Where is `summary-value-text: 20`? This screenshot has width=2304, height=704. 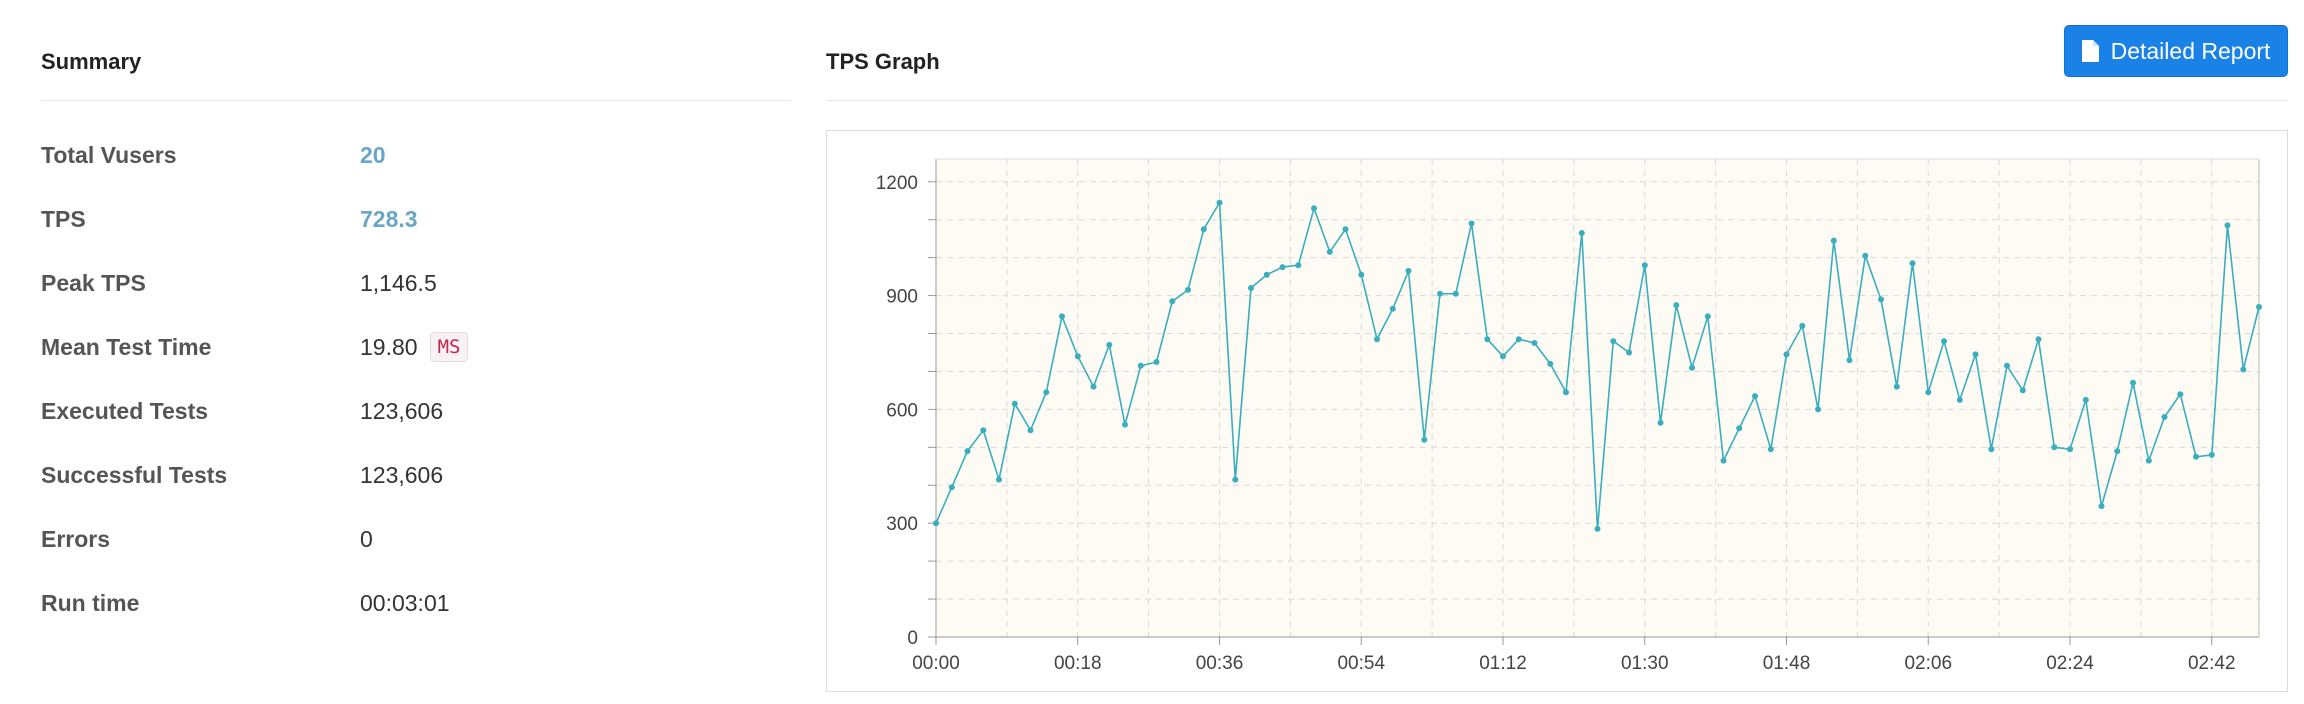
summary-value-text: 20 is located at coordinates (373, 155).